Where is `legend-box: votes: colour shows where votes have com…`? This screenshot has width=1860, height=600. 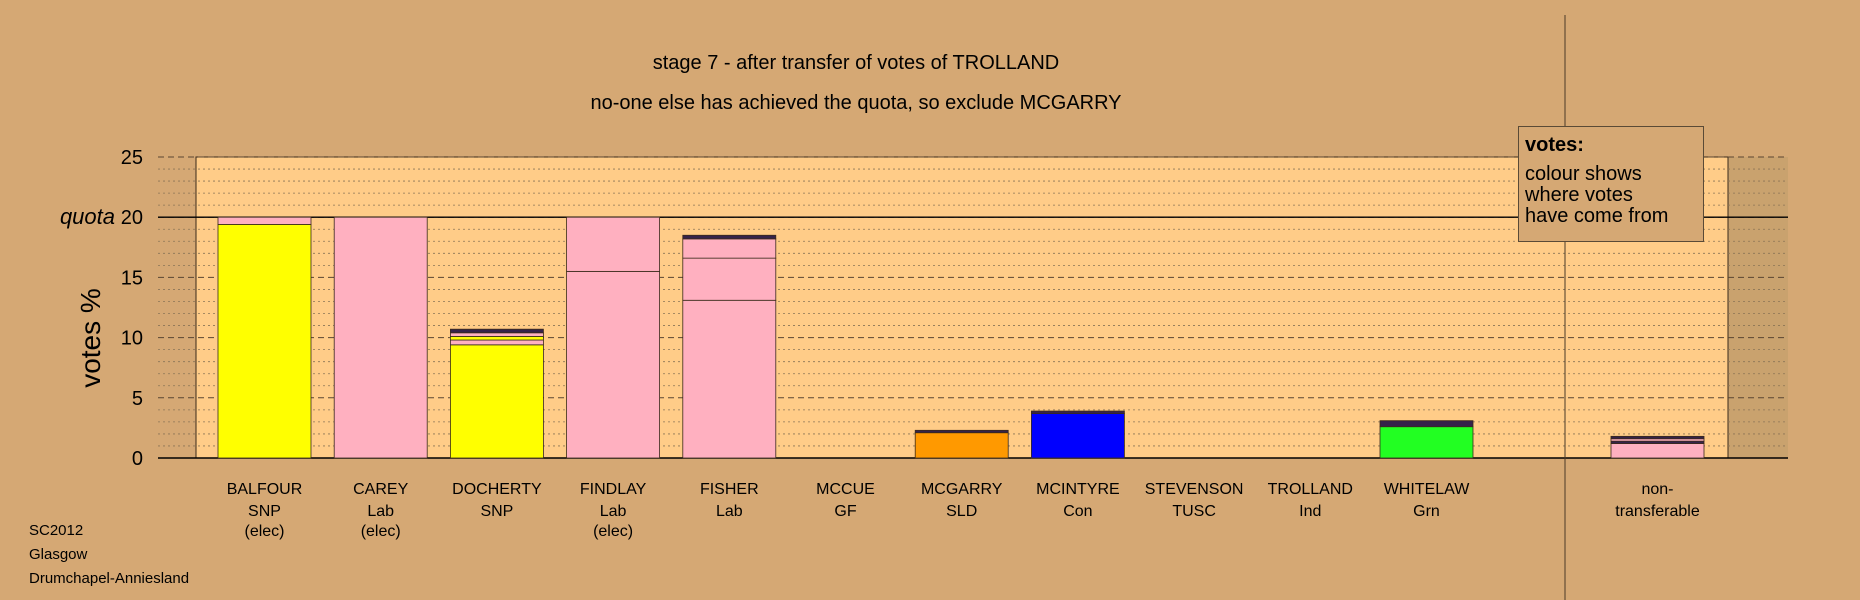
legend-box: votes: colour shows where votes have com… is located at coordinates (1611, 184).